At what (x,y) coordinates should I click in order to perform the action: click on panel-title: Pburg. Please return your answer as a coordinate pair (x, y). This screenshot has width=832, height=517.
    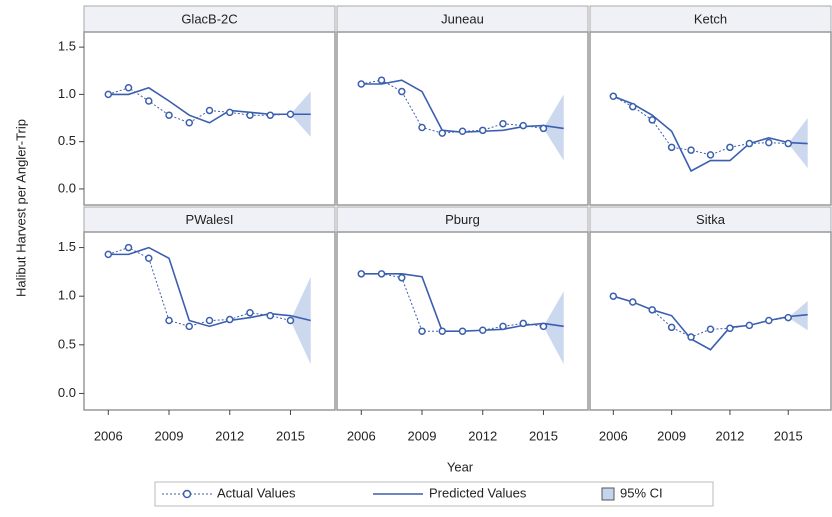
    Looking at the image, I should click on (462, 219).